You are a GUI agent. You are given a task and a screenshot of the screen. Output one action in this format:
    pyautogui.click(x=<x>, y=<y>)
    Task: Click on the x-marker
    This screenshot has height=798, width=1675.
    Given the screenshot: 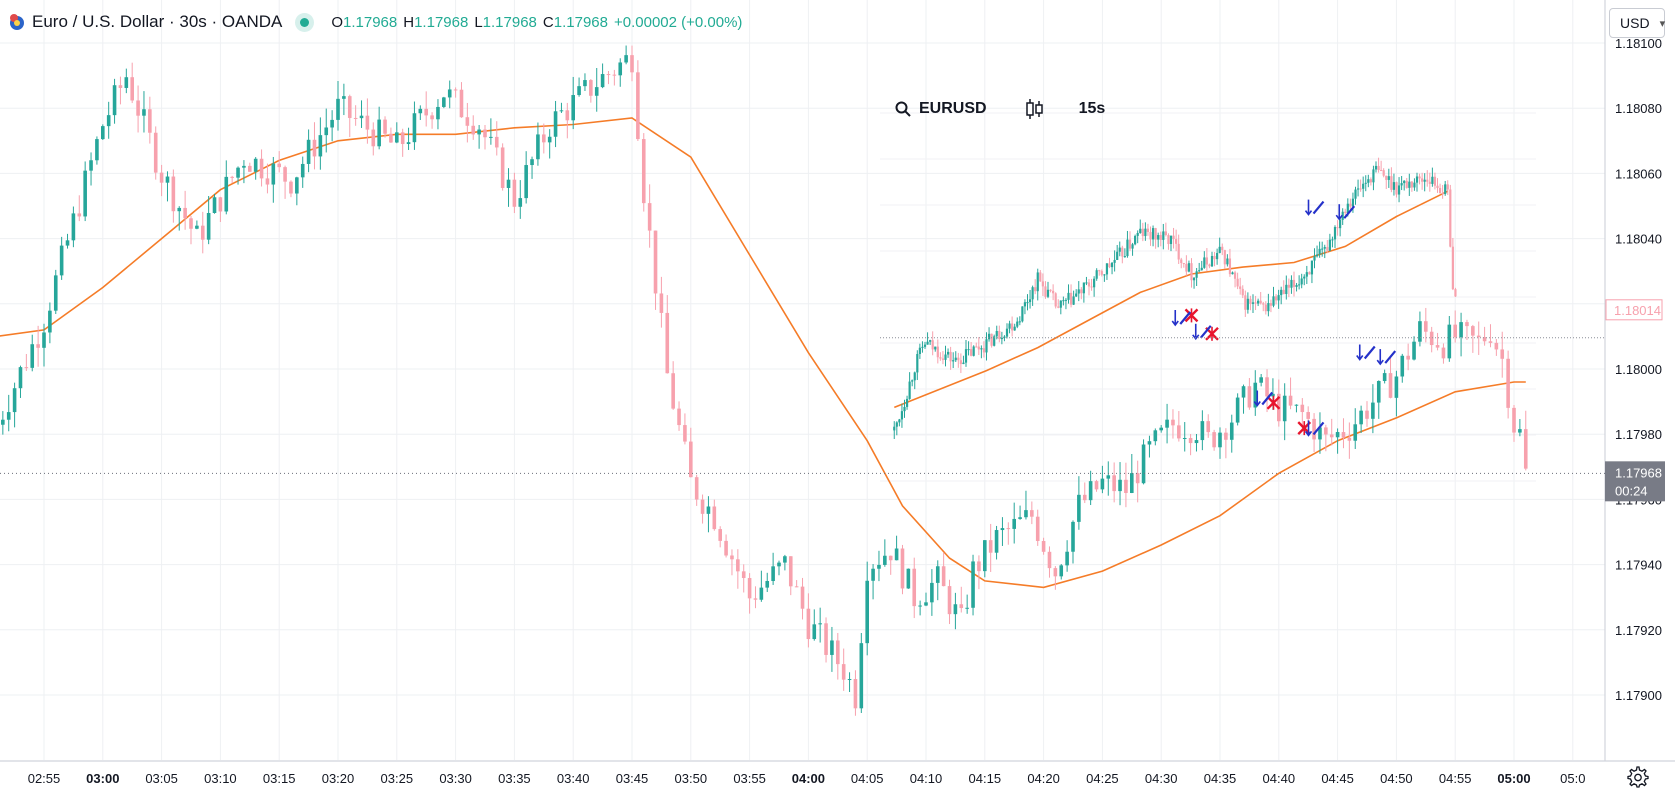 What is the action you would take?
    pyautogui.click(x=1273, y=402)
    